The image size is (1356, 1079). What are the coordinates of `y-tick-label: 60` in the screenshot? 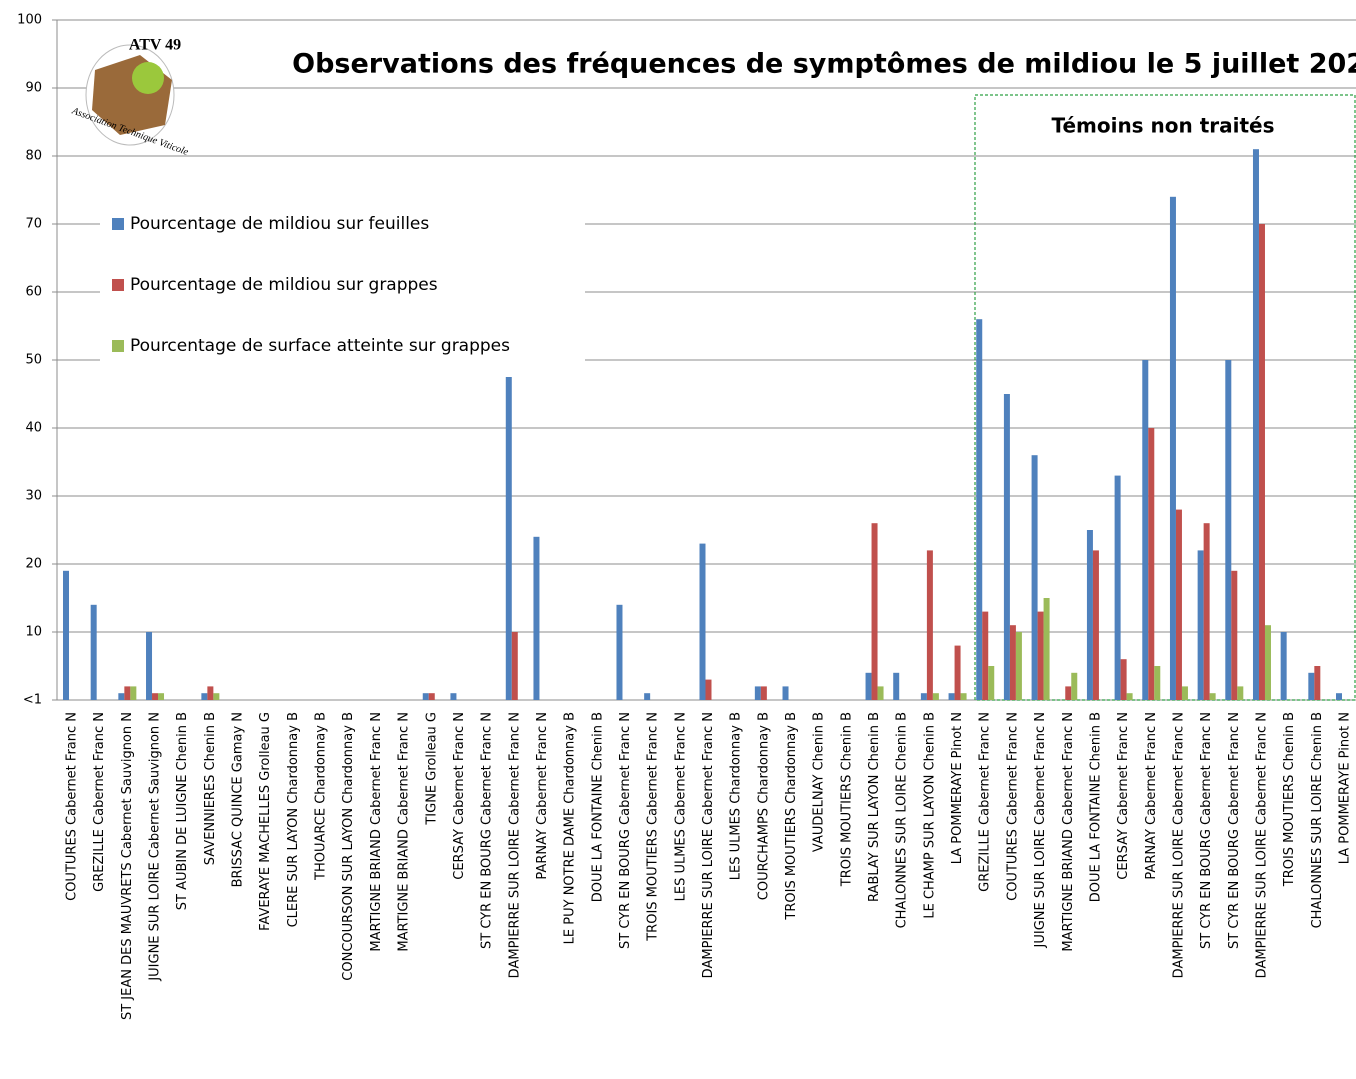 It's located at (33, 292).